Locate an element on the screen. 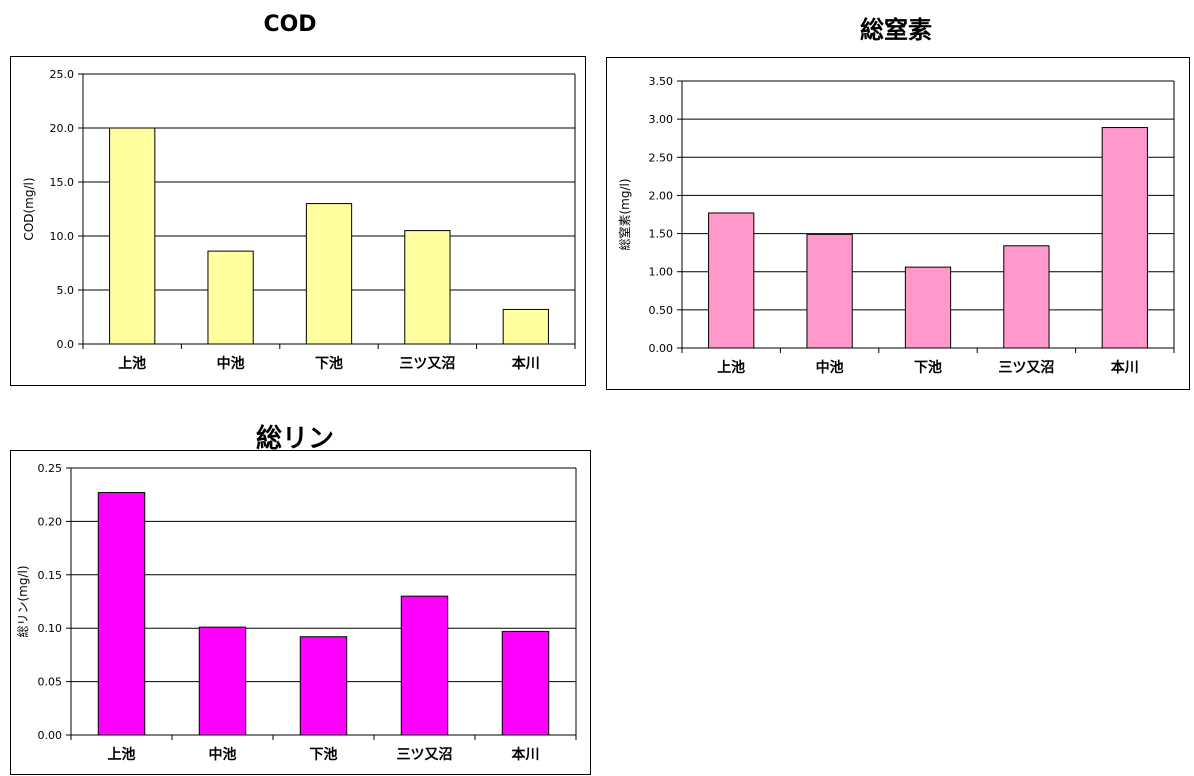  cod-y-tick-label: 5.0 is located at coordinates (66, 290).